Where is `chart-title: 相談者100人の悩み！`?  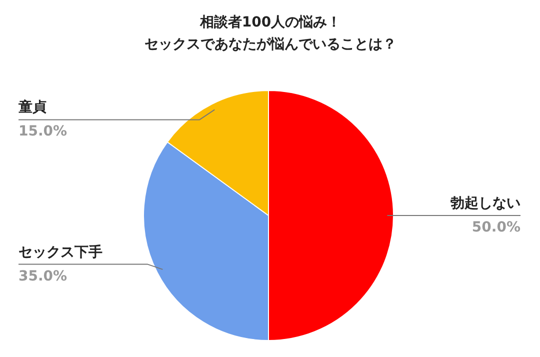 chart-title: 相談者100人の悩み！ is located at coordinates (270, 22).